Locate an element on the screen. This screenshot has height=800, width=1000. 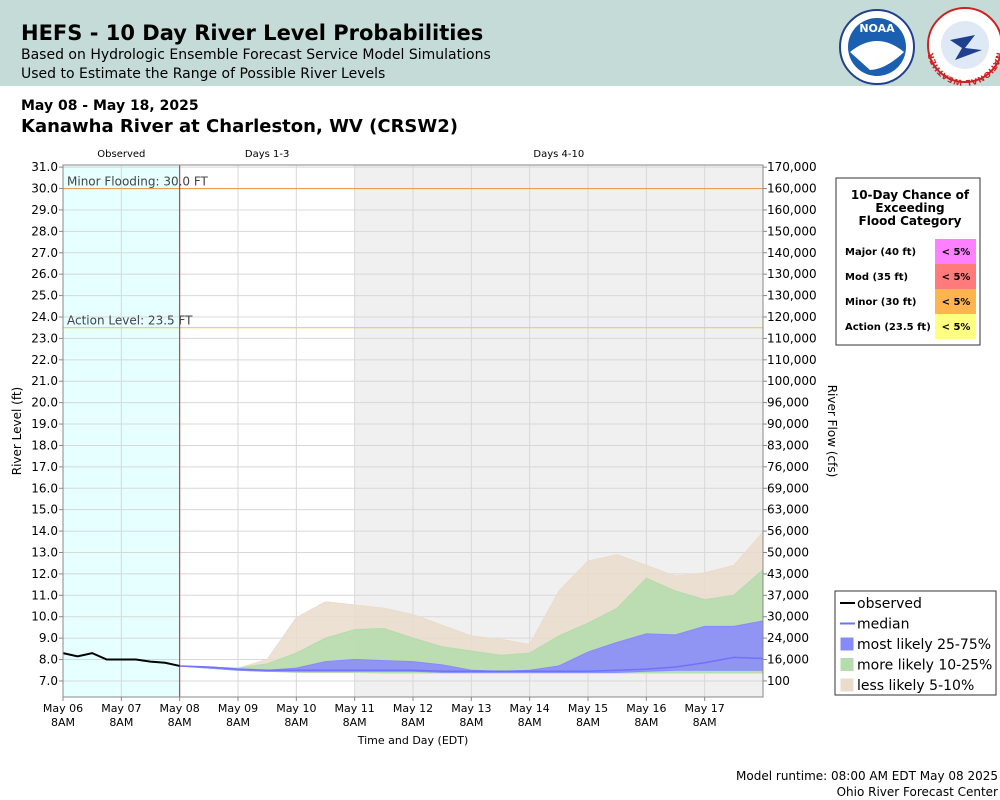
header-title: HEFS - 10 Day River Level Probabilities is located at coordinates (252, 33).